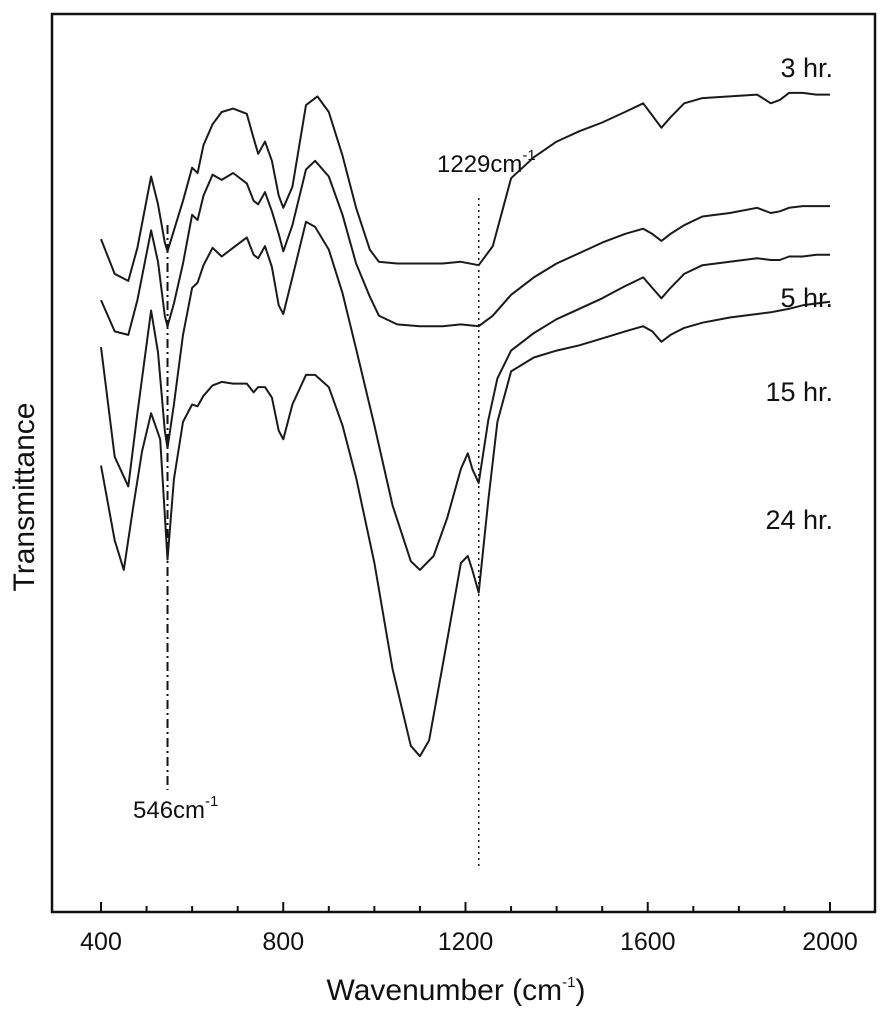 This screenshot has width=885, height=1022. I want to click on series-label-3hr: 3 hr., so click(806, 68).